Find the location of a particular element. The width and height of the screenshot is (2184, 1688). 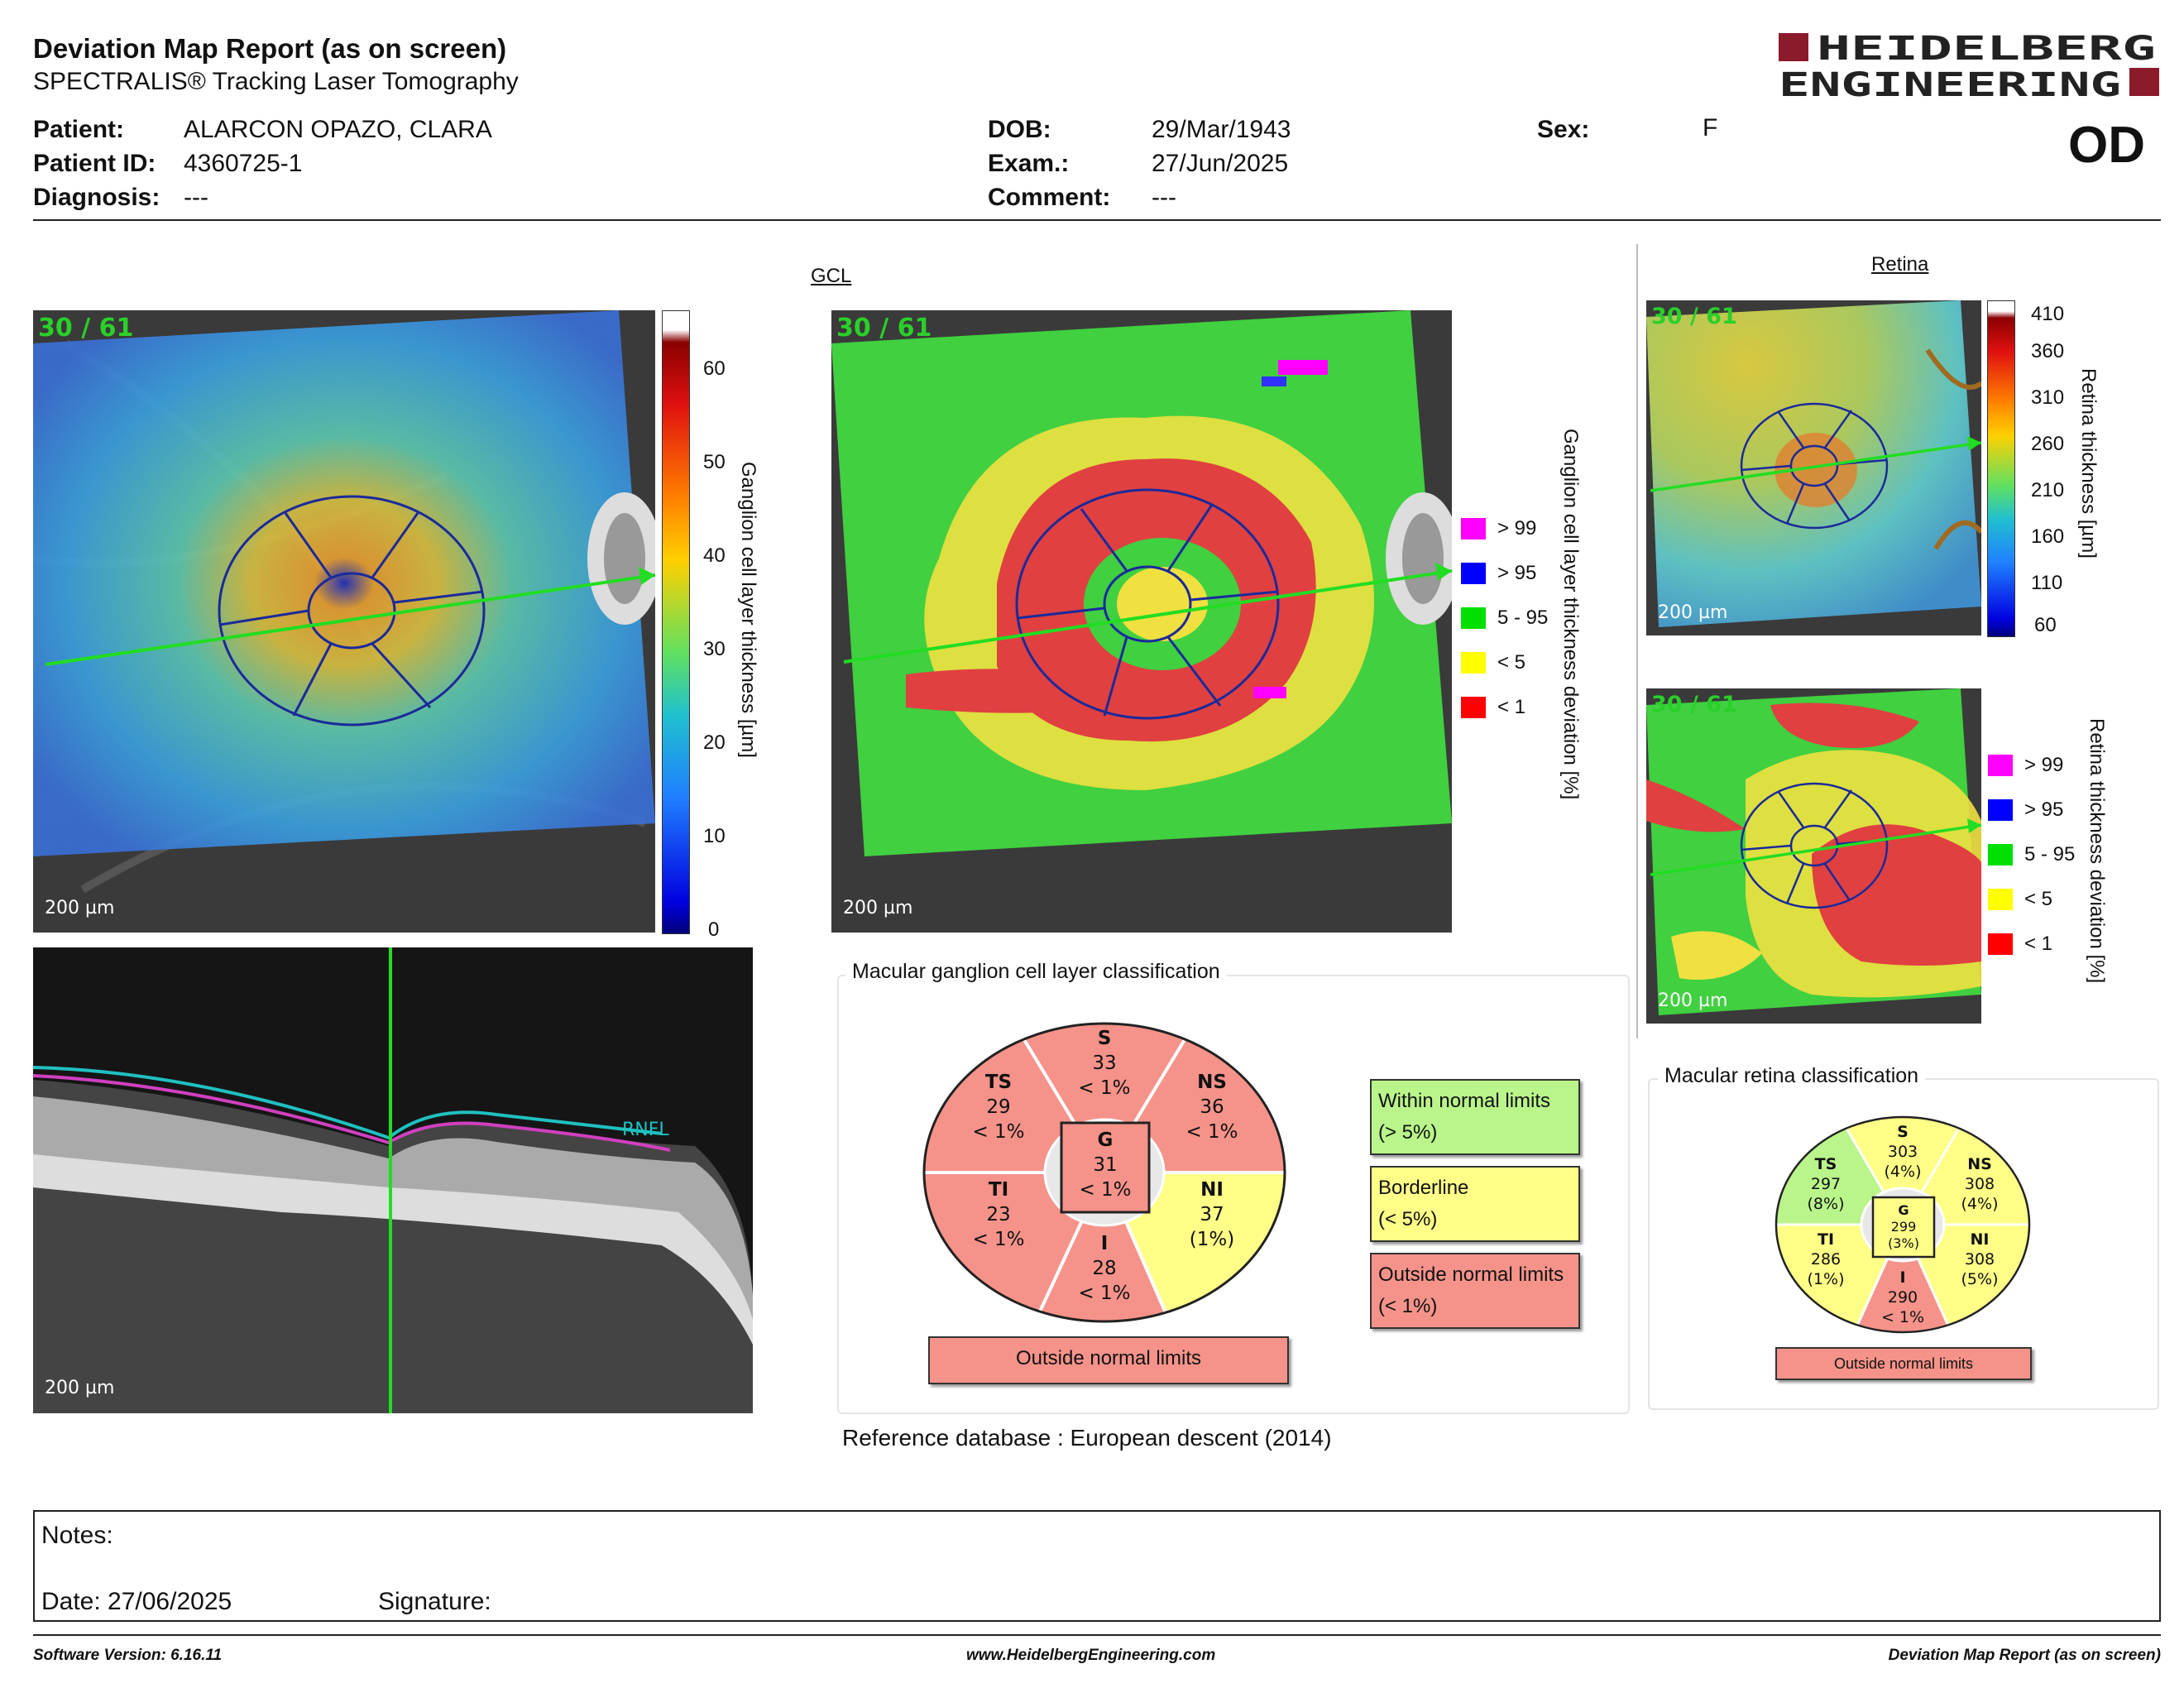

diagnosis-value: --- is located at coordinates (196, 197).